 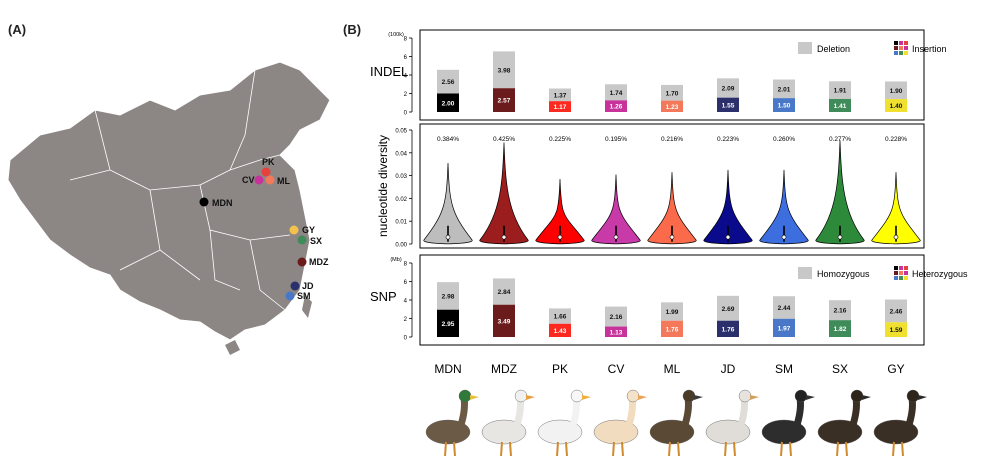 What do you see at coordinates (248, 180) in the screenshot?
I see `site-label-cv: CV` at bounding box center [248, 180].